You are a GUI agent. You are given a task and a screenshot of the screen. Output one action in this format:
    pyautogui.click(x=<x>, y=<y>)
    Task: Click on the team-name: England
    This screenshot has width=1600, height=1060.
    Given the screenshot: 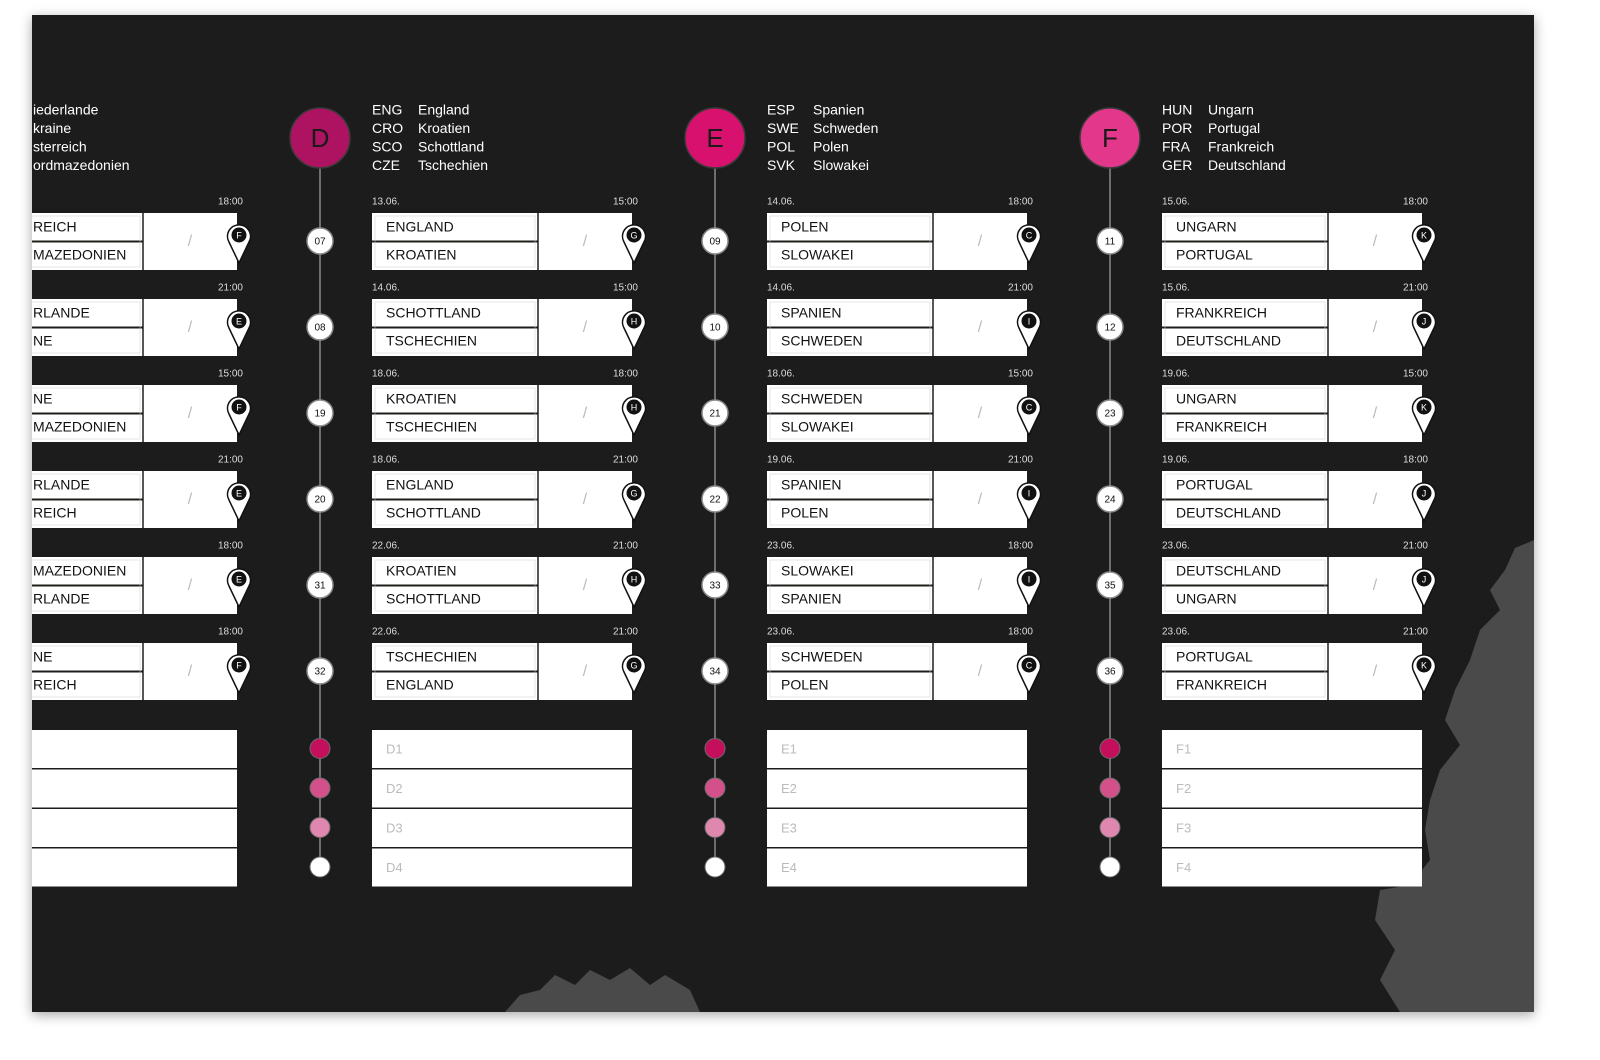 What is the action you would take?
    pyautogui.click(x=443, y=110)
    